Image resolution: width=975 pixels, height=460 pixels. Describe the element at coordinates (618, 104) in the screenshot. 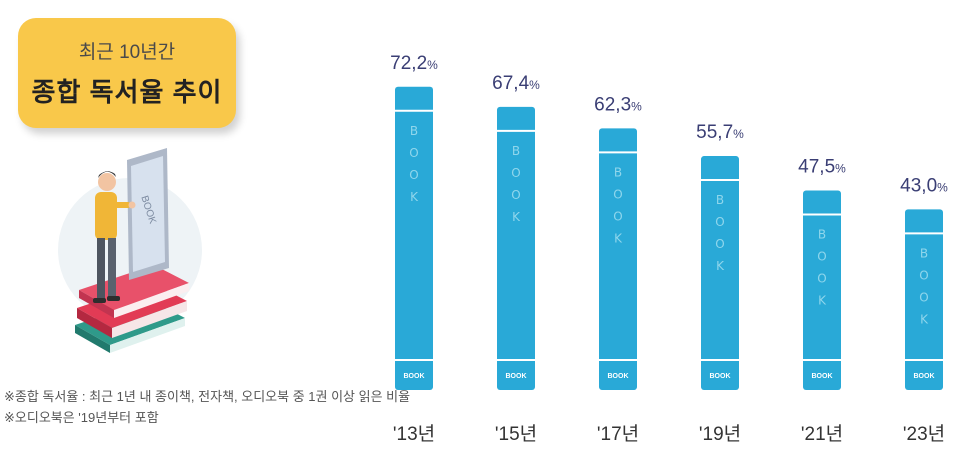

I see `data-label: 62,3%` at that location.